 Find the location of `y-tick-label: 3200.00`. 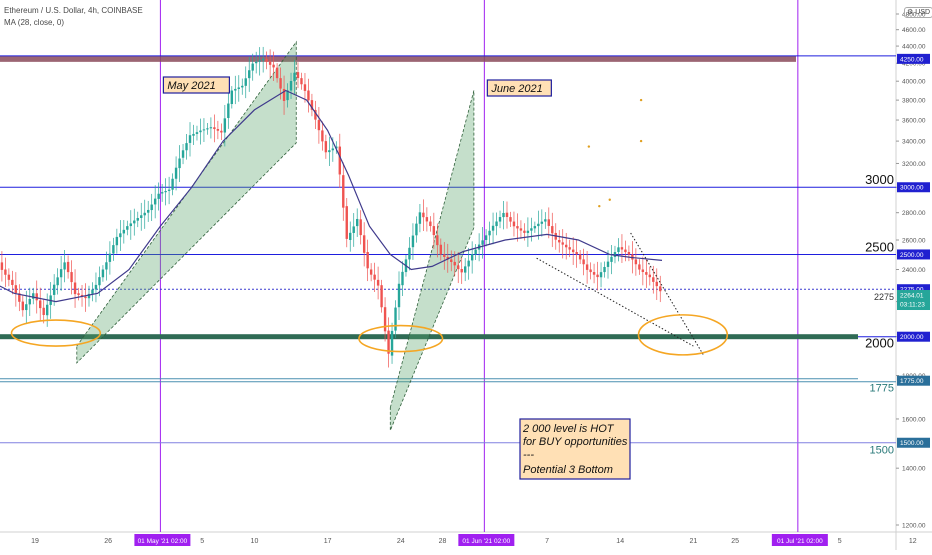

y-tick-label: 3200.00 is located at coordinates (914, 164).